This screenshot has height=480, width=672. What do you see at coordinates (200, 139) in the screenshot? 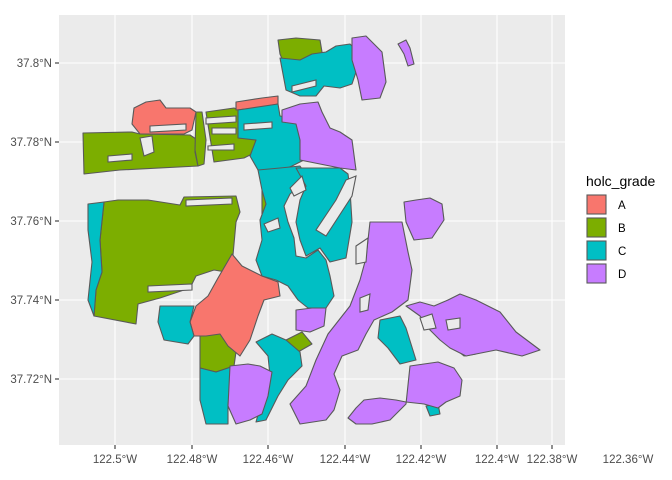
I see `district-inner-richmond` at bounding box center [200, 139].